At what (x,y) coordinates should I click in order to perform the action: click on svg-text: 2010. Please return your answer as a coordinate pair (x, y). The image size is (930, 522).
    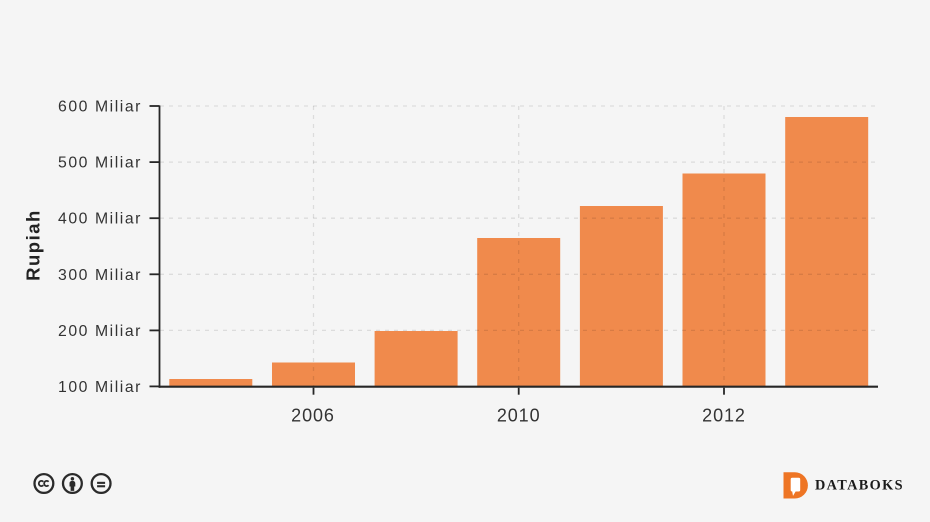
    Looking at the image, I should click on (519, 415).